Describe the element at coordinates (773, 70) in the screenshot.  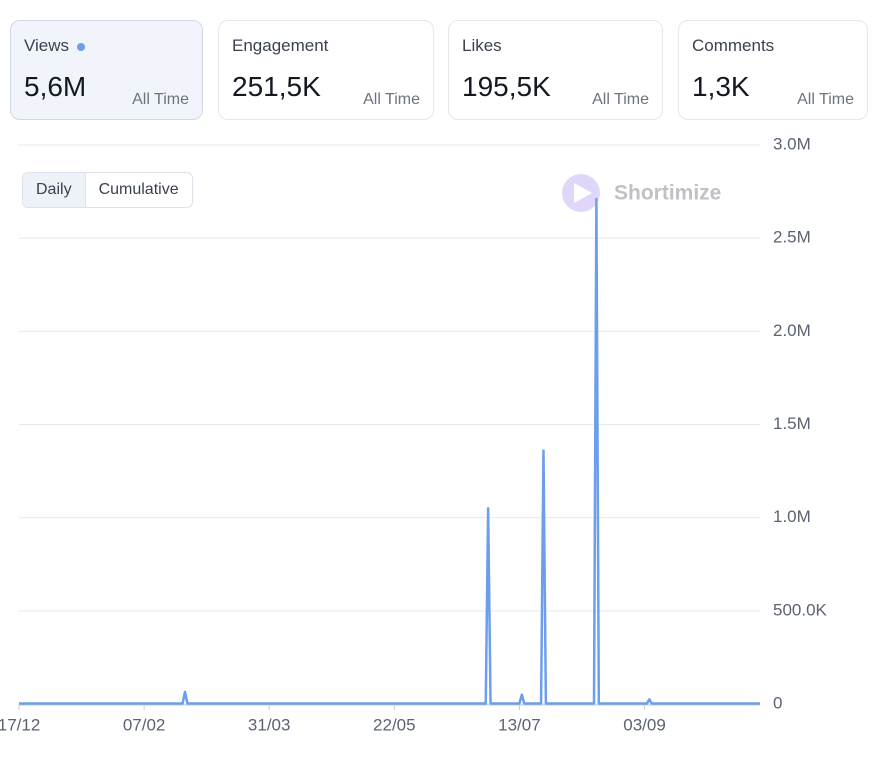
I see `stat-card: Comments 1,3K All Time` at that location.